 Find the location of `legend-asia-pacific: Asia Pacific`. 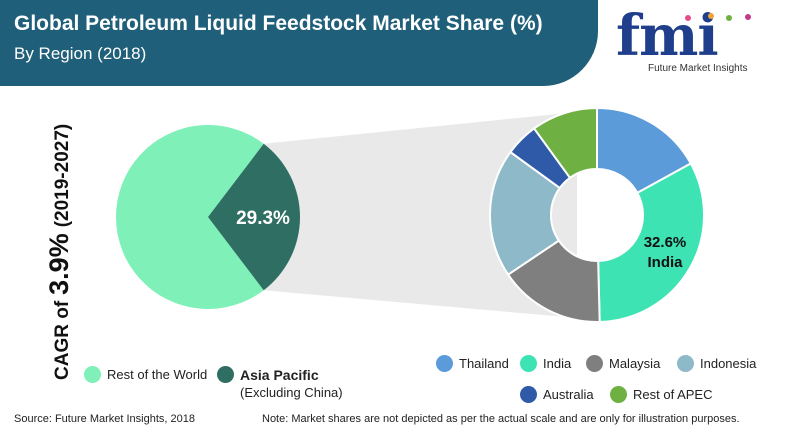

legend-asia-pacific: Asia Pacific is located at coordinates (268, 374).